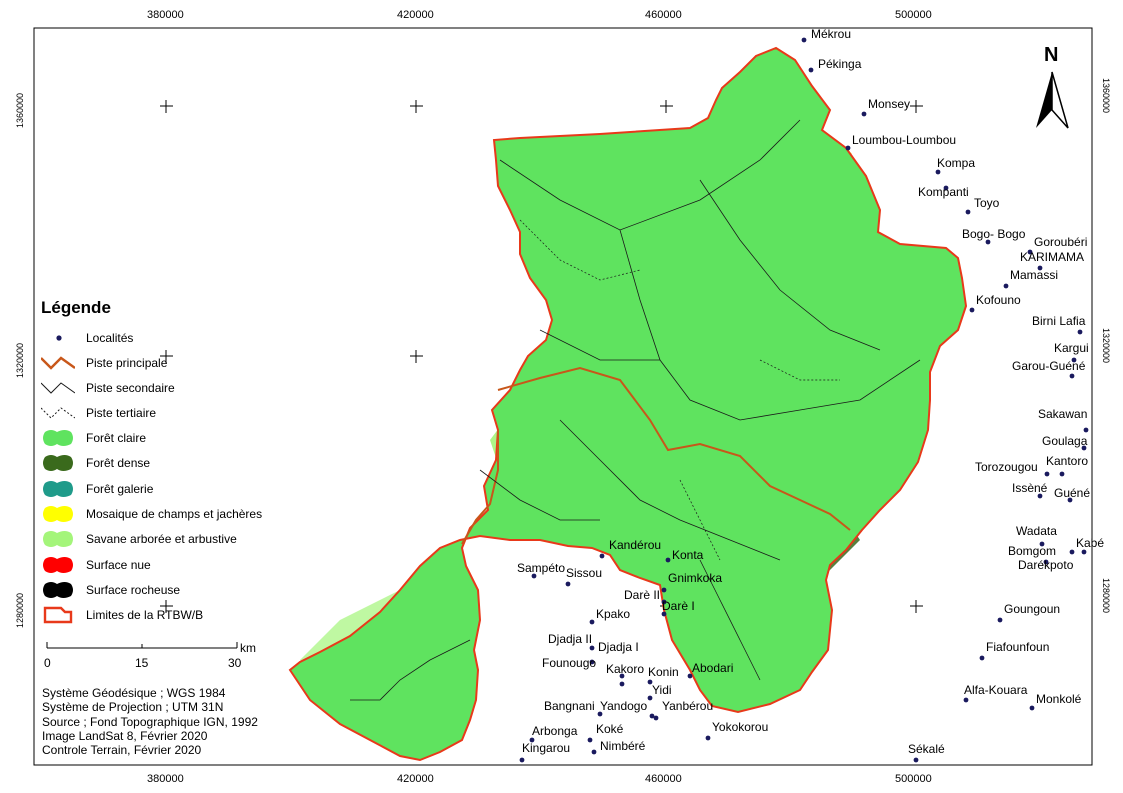  I want to click on legend-label: Savane arborée et arbustive, so click(161, 539).